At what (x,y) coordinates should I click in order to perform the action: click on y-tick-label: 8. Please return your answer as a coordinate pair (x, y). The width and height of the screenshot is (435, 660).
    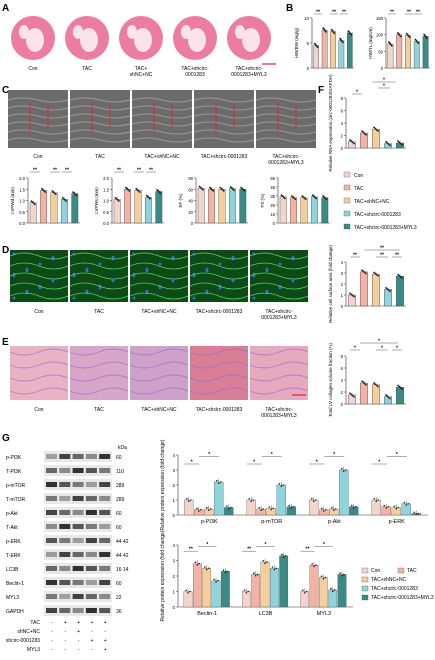
    Looking at the image, I should click on (342, 98).